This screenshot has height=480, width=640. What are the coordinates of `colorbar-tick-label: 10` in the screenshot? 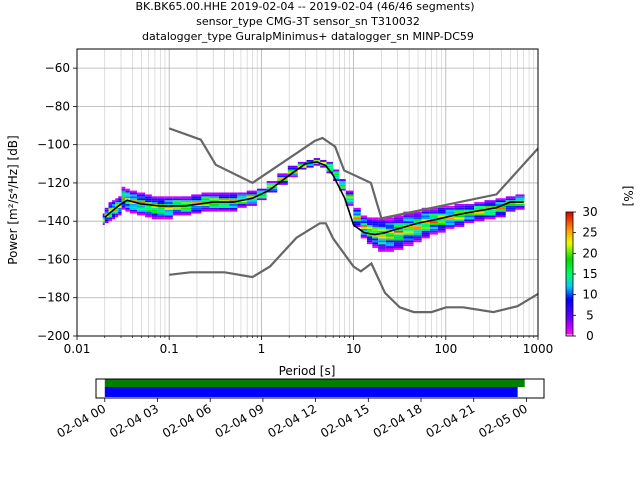 It's located at (589, 295).